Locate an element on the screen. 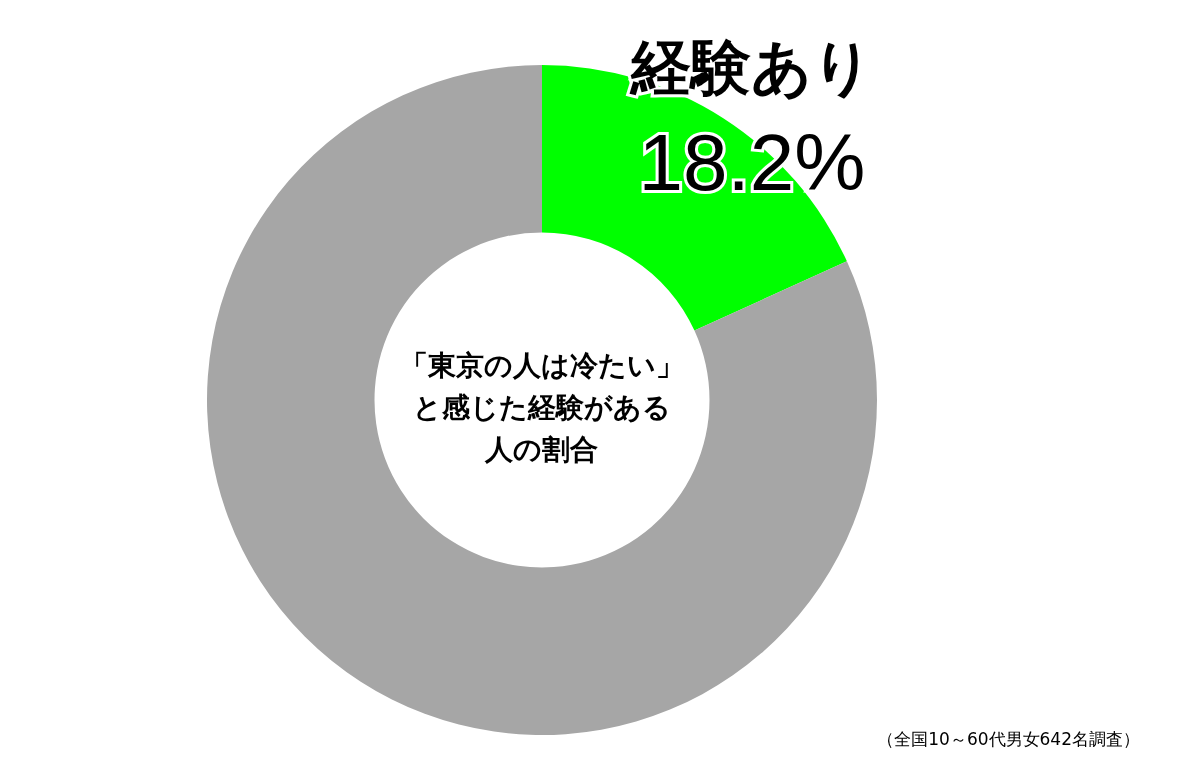 Image resolution: width=1200 pixels, height=767 pixels. slice-label: 経験あり is located at coordinates (751, 67).